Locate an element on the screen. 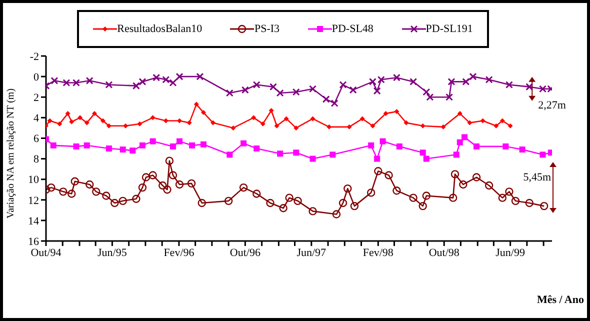  x-tick-label: Jun/99 is located at coordinates (511, 252).